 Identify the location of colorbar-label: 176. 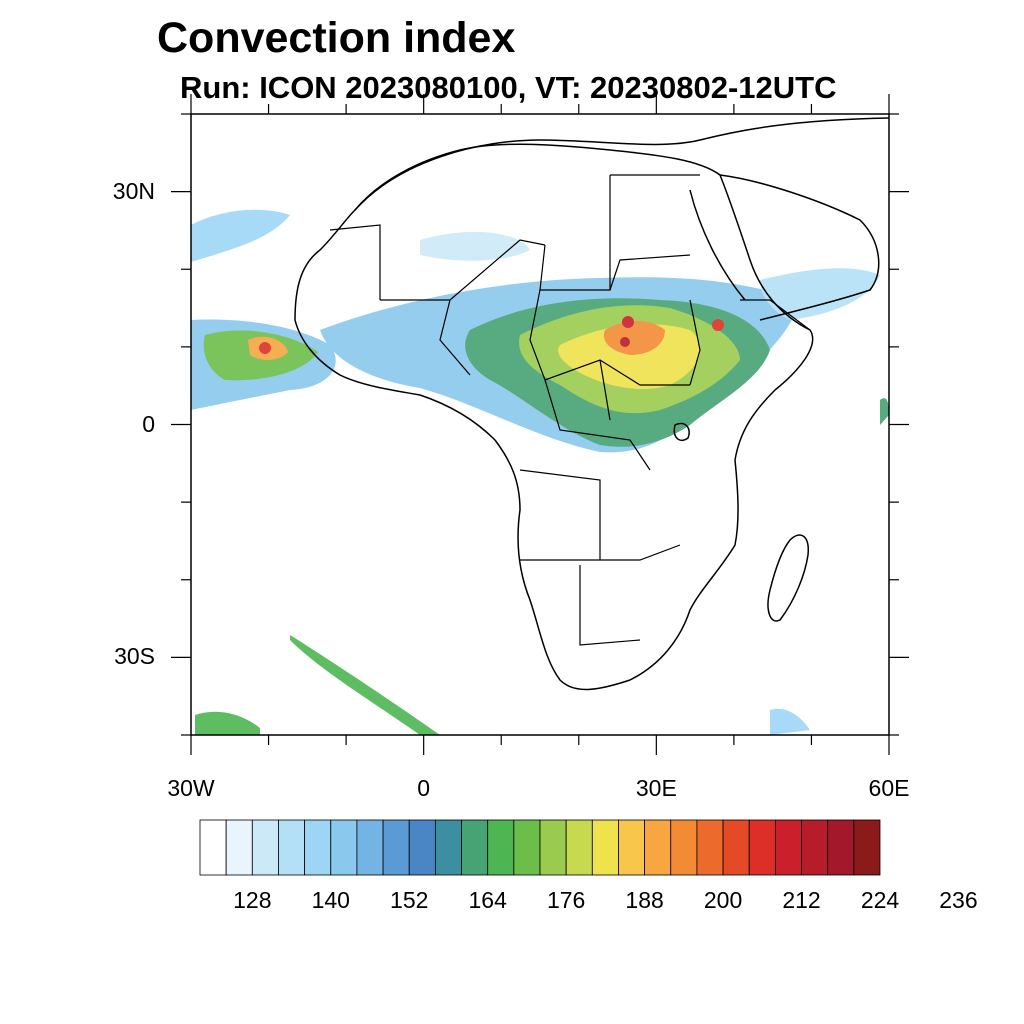
(566, 900).